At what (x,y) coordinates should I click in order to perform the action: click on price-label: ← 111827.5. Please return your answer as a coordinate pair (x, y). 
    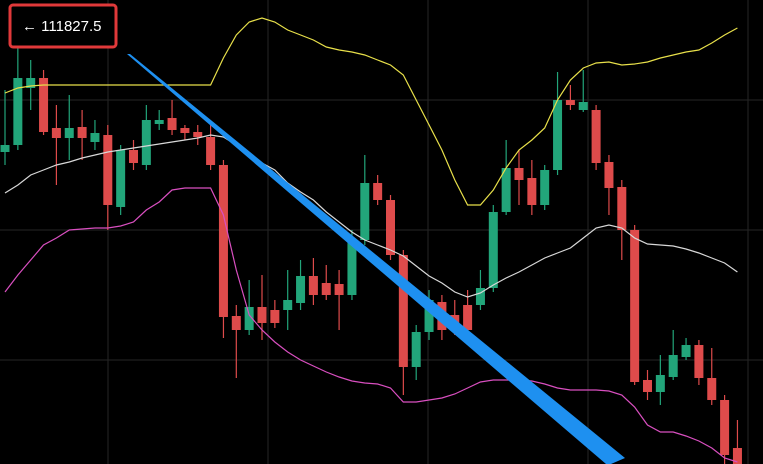
    Looking at the image, I should click on (62, 26).